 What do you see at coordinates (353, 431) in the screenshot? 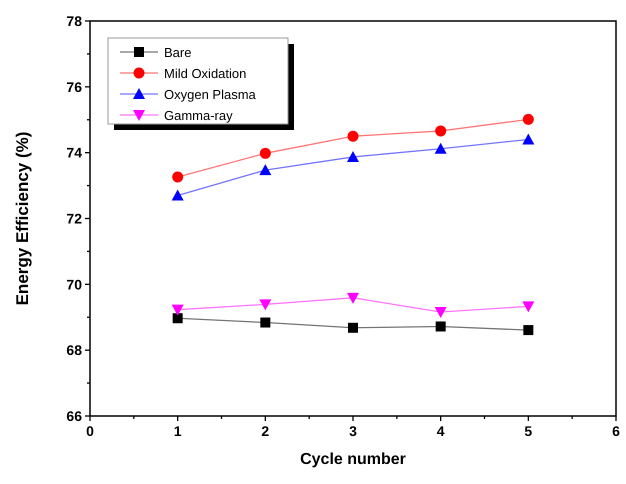
I see `x-tick-label: 3` at bounding box center [353, 431].